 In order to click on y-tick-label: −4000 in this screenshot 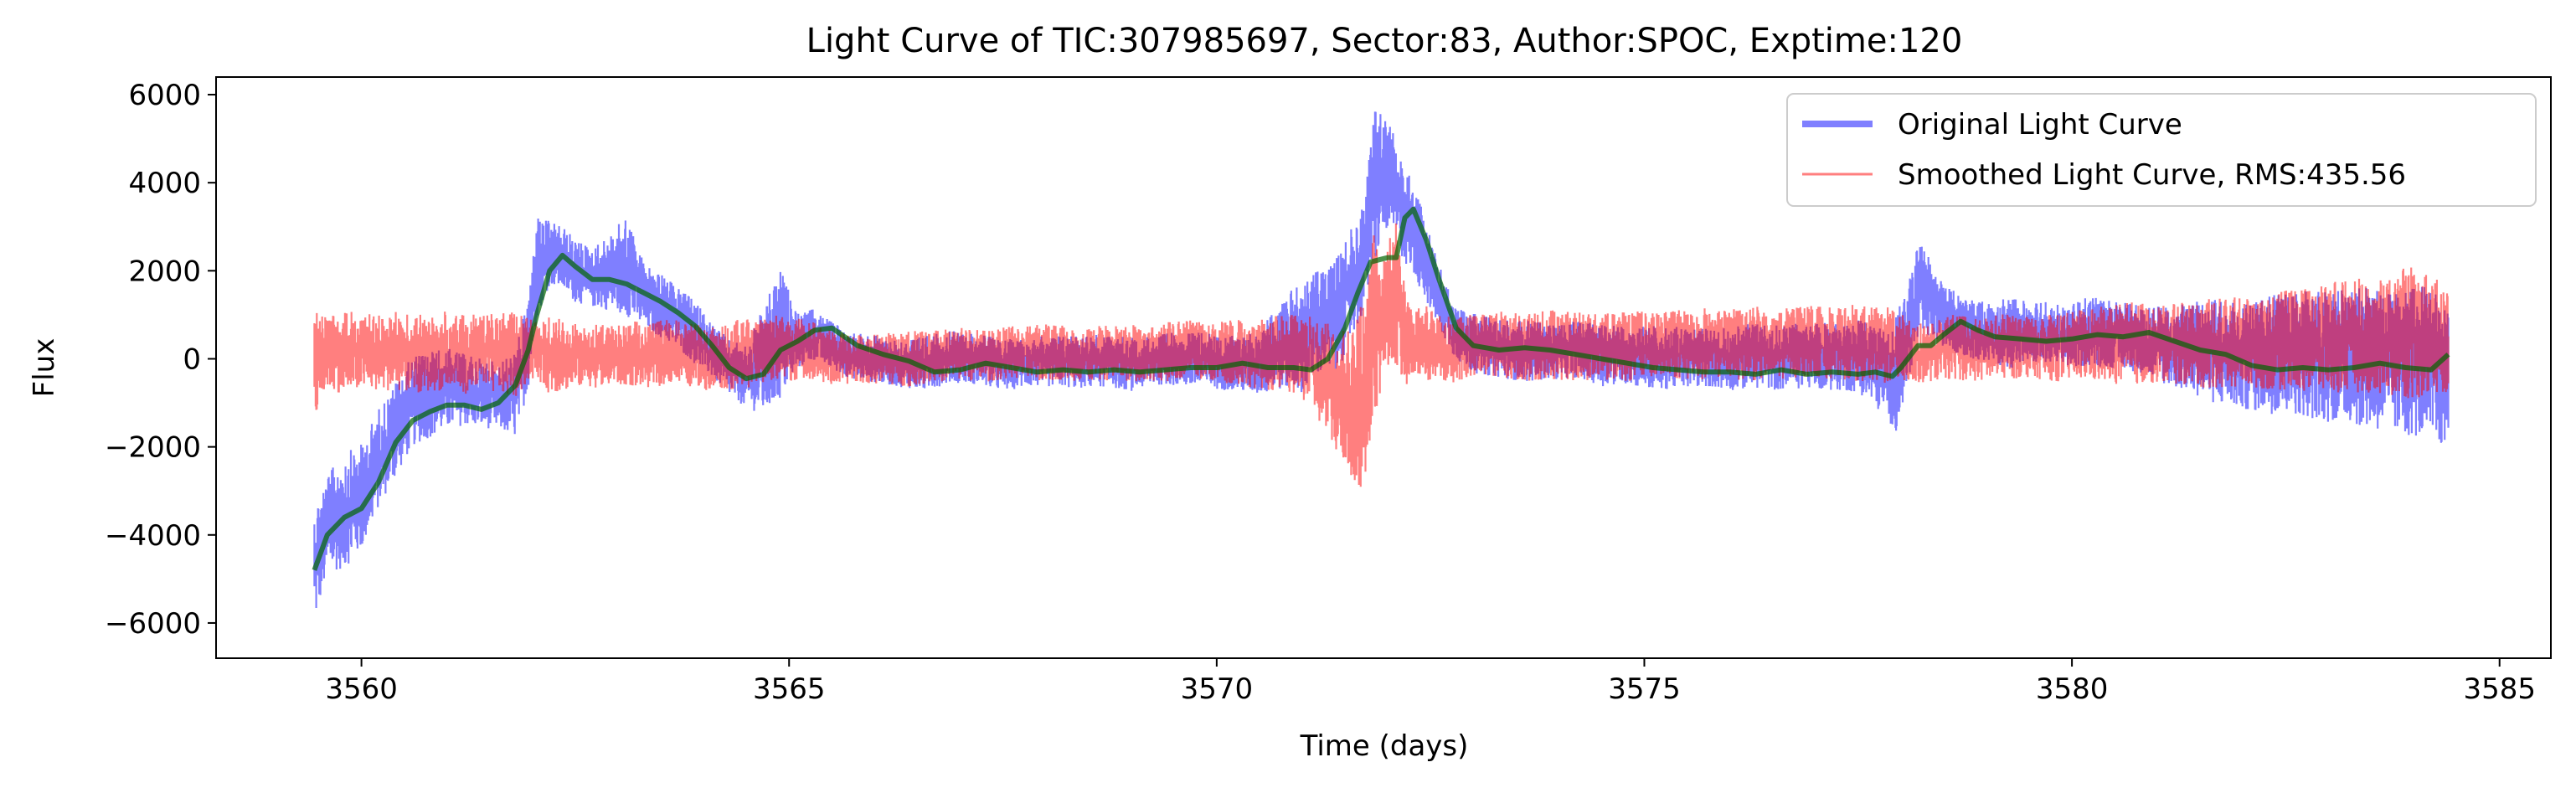, I will do `click(153, 536)`.